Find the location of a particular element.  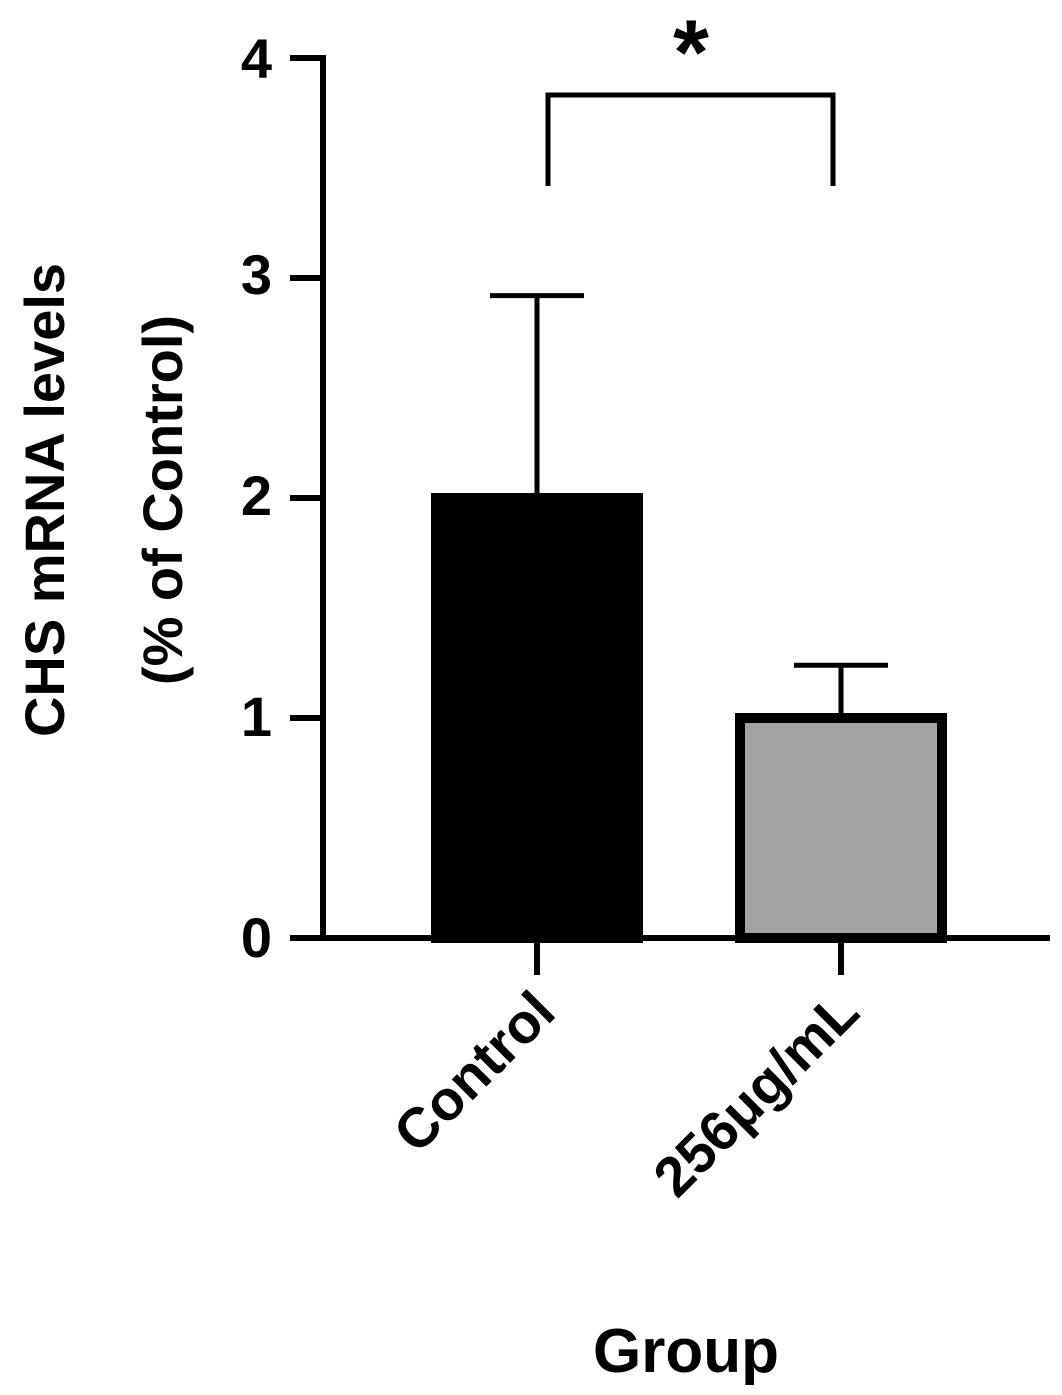

y-axis-label: CHS mRNA levels is located at coordinates (44, 500).